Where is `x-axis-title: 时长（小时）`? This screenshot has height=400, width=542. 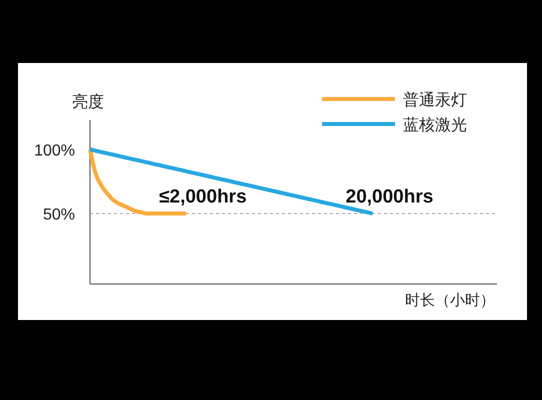
x-axis-title: 时长（小时） is located at coordinates (450, 300).